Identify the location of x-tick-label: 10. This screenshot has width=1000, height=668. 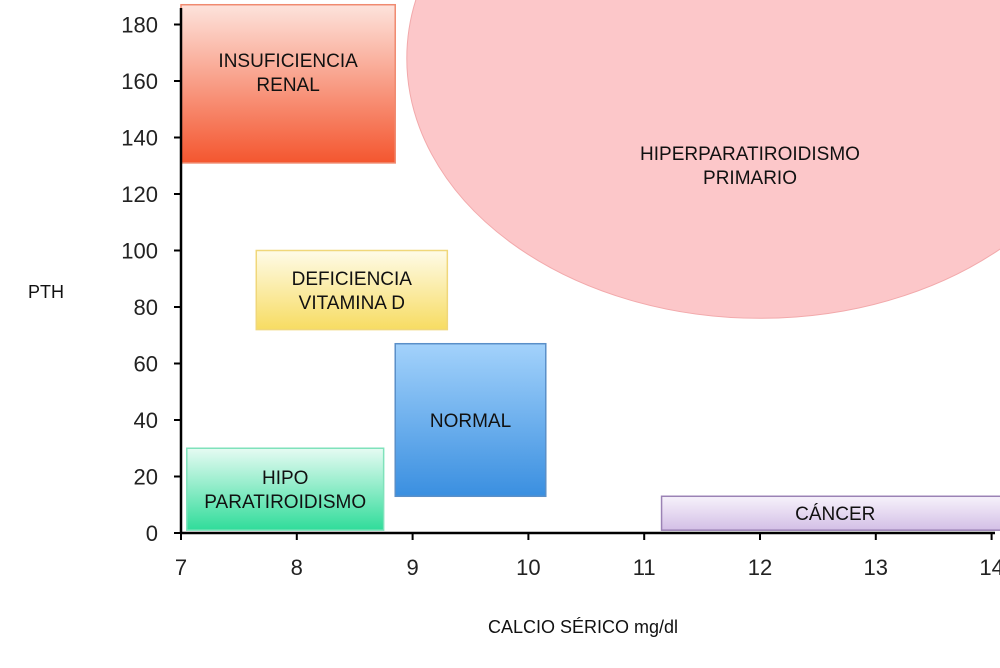
(528, 567).